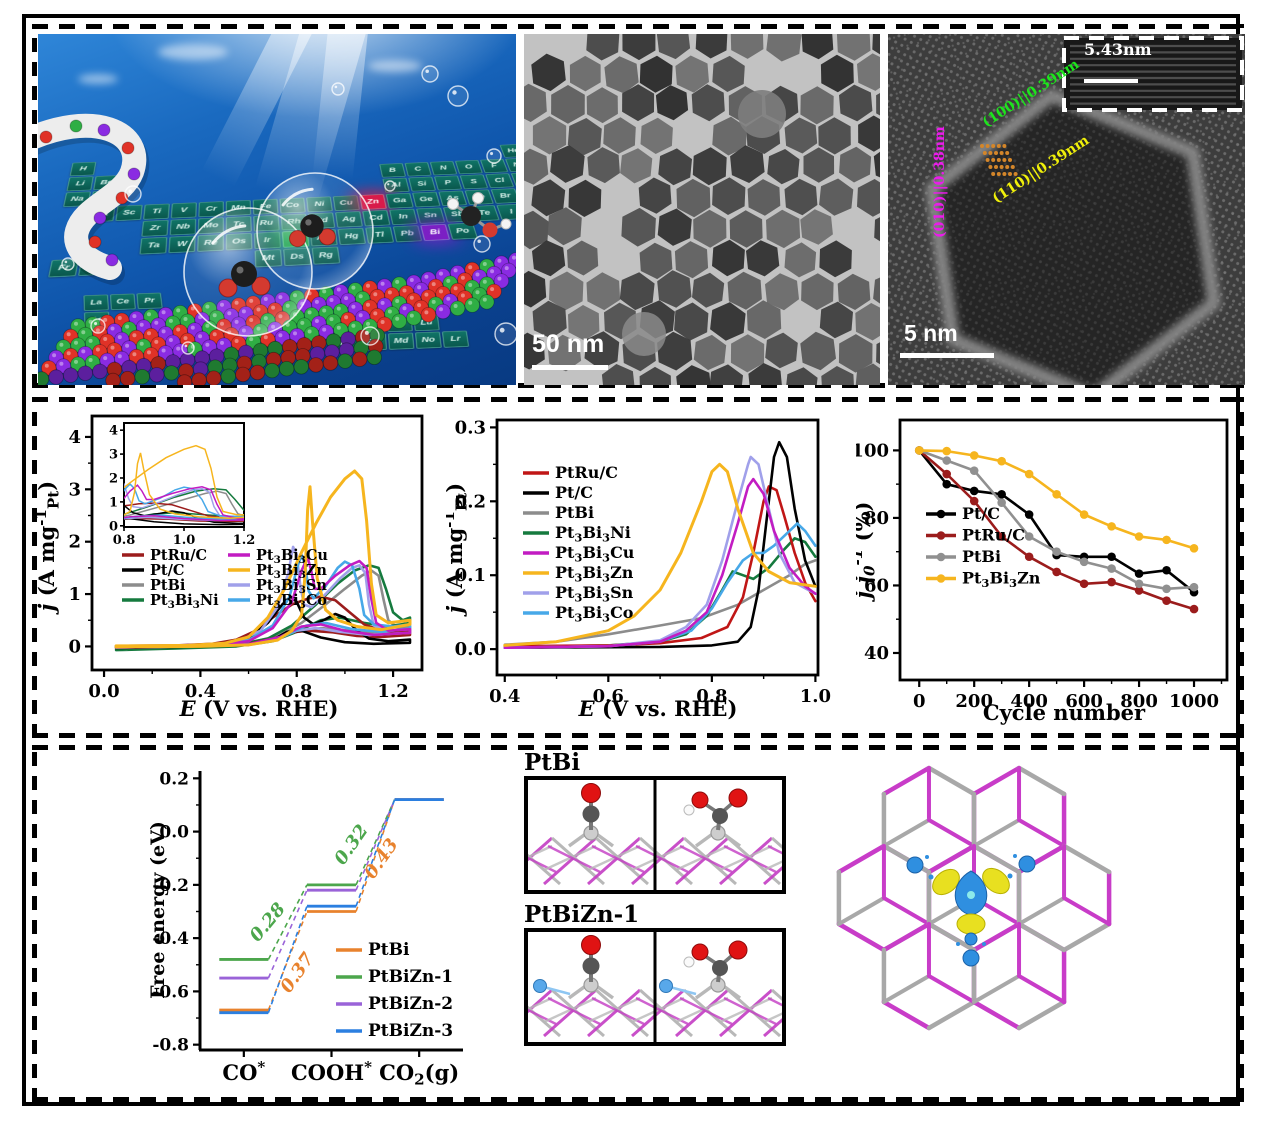 Image resolution: width=1270 pixels, height=1124 pixels. I want to click on element-tile-Pr: Pr, so click(149, 301).